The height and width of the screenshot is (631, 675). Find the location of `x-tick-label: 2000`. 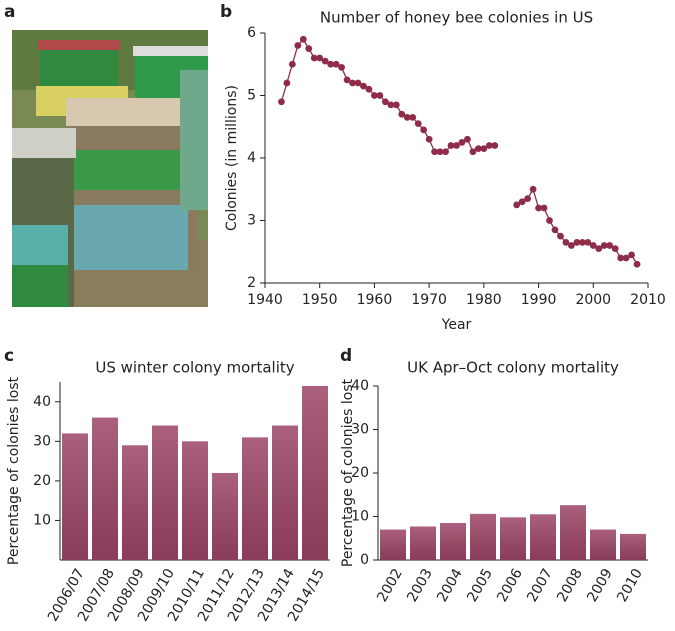

x-tick-label: 2000 is located at coordinates (593, 300).